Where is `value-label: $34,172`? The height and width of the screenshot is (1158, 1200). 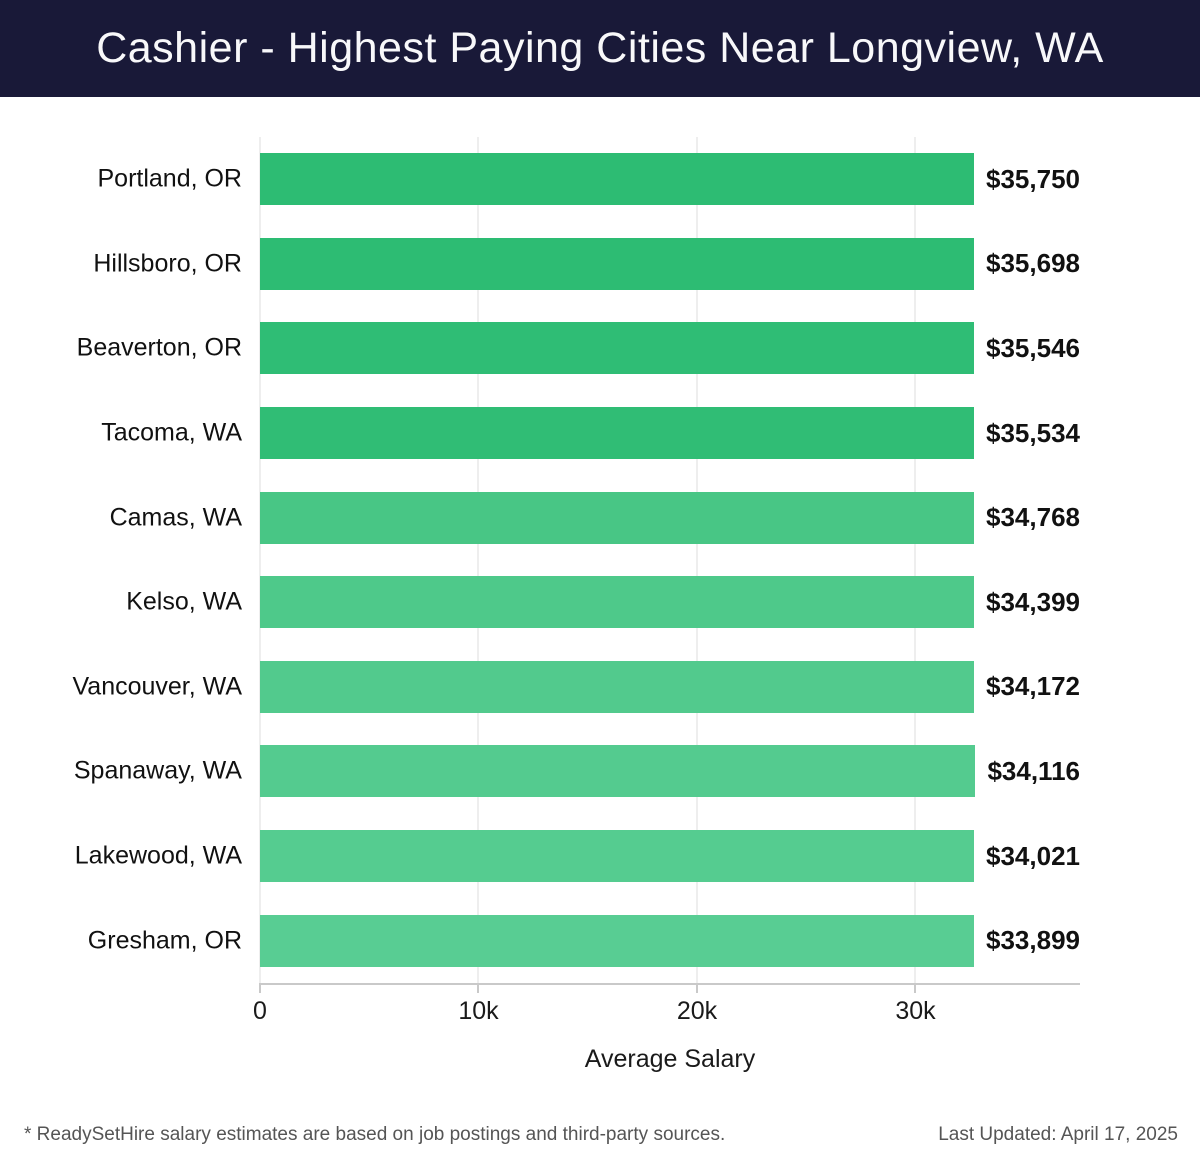
value-label: $34,172 is located at coordinates (1033, 686).